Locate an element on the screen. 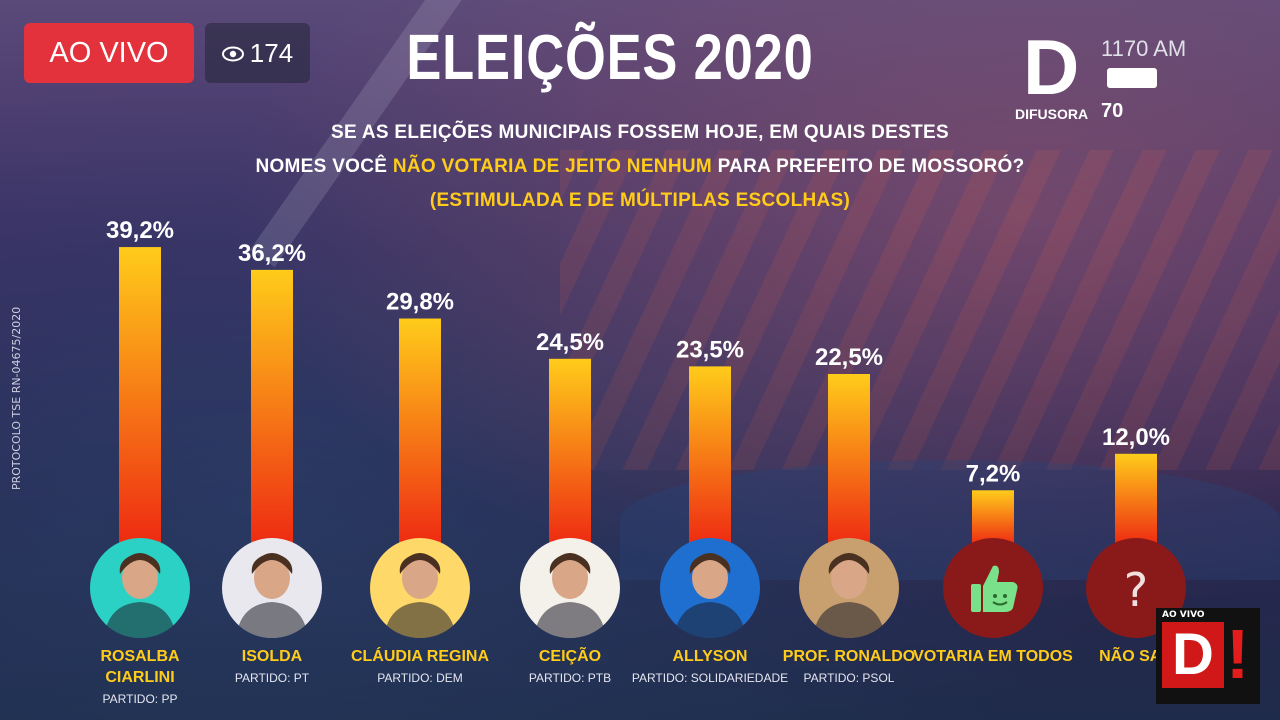 Image resolution: width=1280 pixels, height=720 pixels. party-label-2: PARTIDO: DEM is located at coordinates (420, 678).